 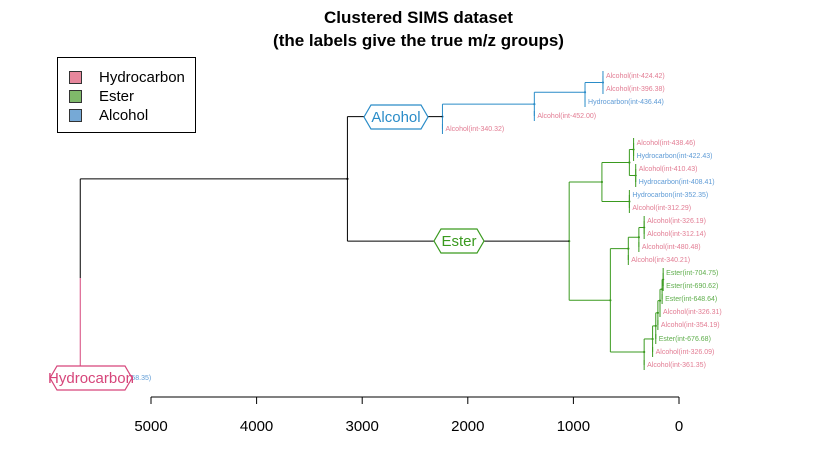 I want to click on leaf-label-alcohol-int-410-43: Alcohol(int-410.43), so click(x=668, y=169).